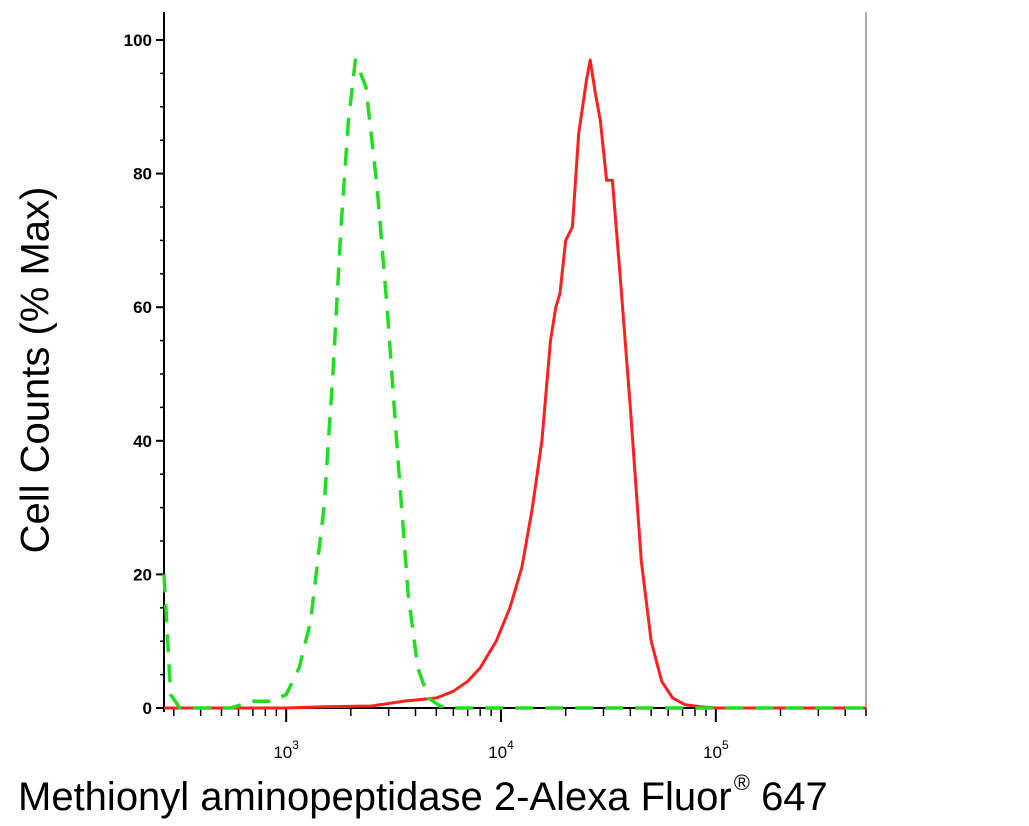 The image size is (1029, 826). What do you see at coordinates (142, 441) in the screenshot?
I see `y-tick-label: 40` at bounding box center [142, 441].